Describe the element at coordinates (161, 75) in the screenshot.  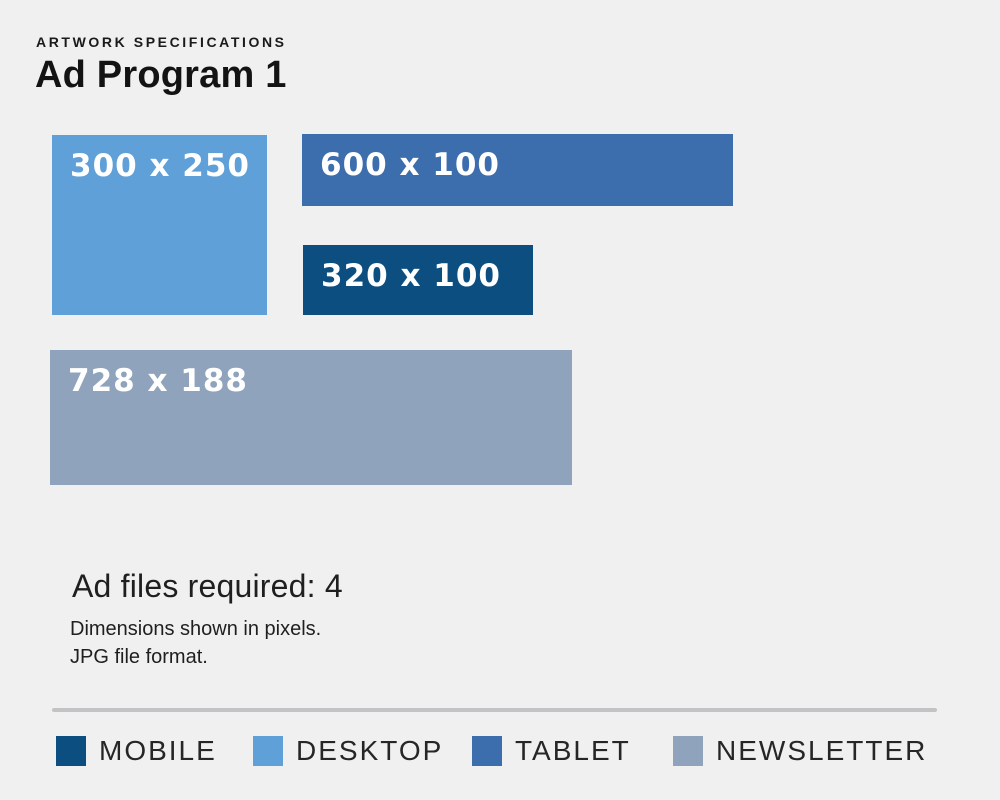
I see `page-title: Ad Program 1` at that location.